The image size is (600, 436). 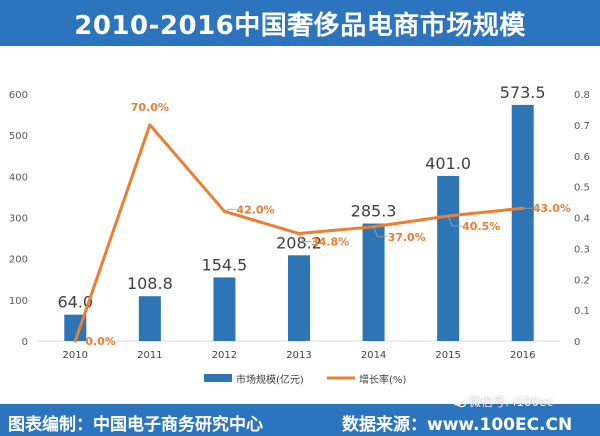 I want to click on bar-value-label: 64.0, so click(x=75, y=302).